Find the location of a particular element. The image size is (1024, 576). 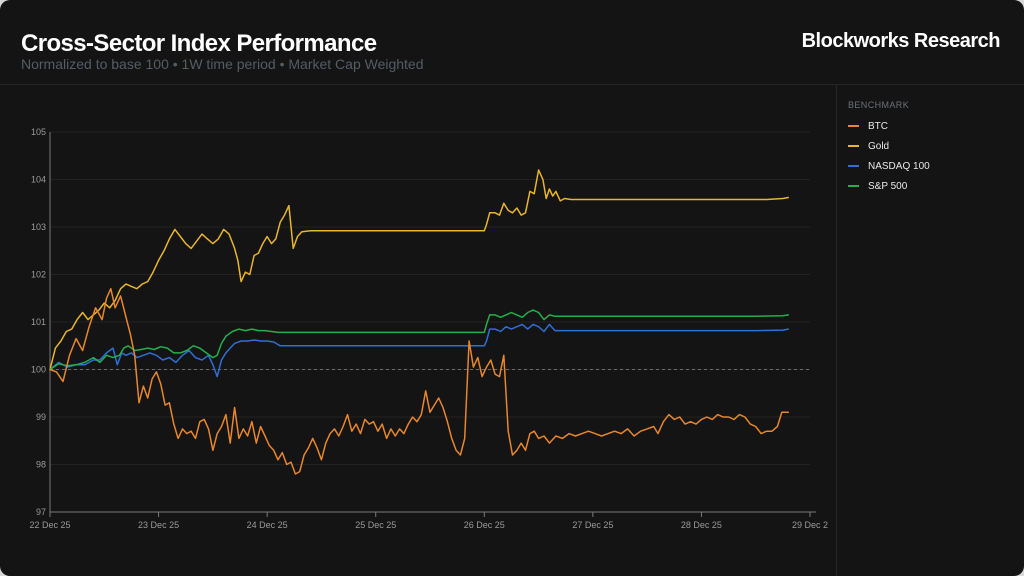

legend-label: S&P 500 is located at coordinates (888, 186).